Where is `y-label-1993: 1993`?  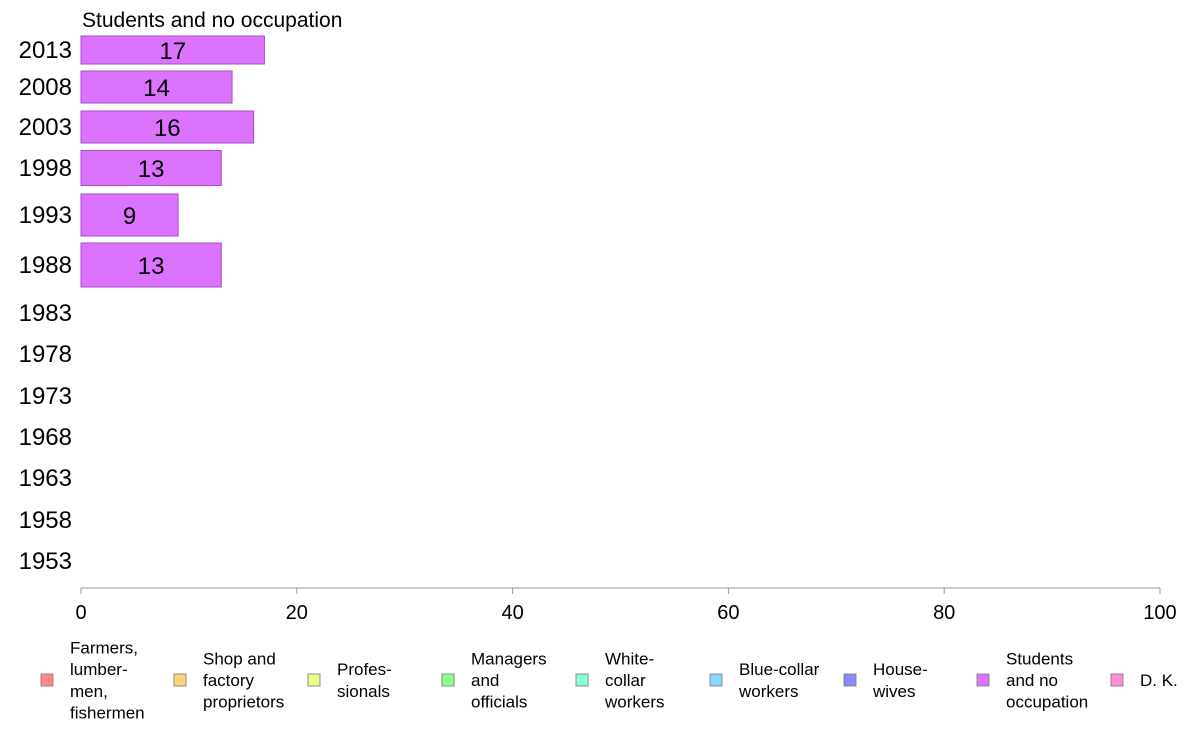 y-label-1993: 1993 is located at coordinates (45, 215).